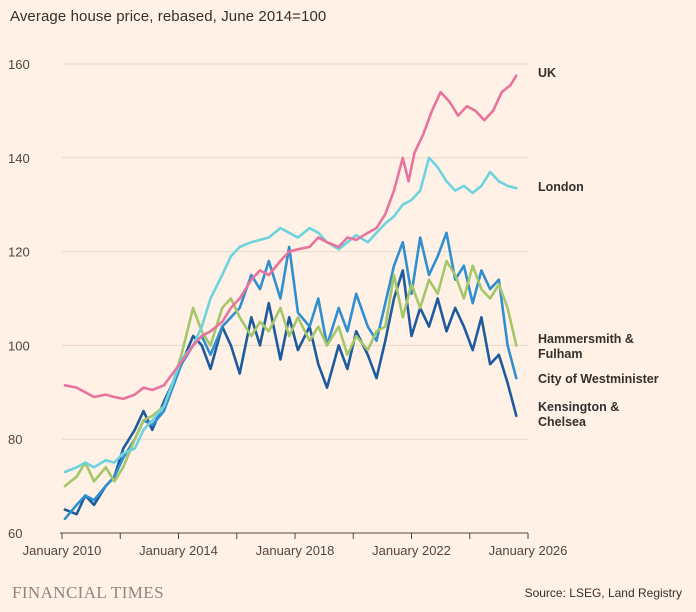 The image size is (696, 612). What do you see at coordinates (62, 550) in the screenshot?
I see `x-tick-label: January 2010` at bounding box center [62, 550].